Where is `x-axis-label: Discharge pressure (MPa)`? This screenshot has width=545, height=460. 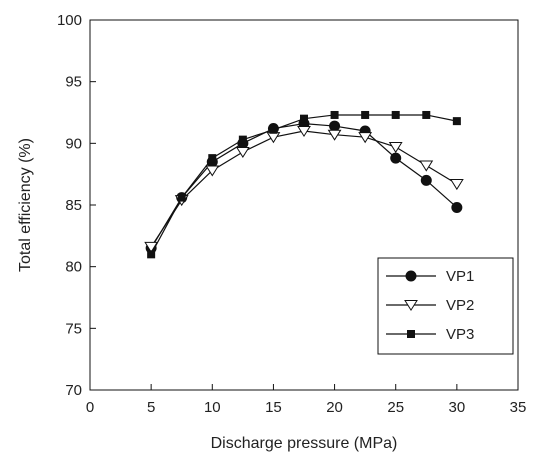
x-axis-label: Discharge pressure (MPa) is located at coordinates (304, 443).